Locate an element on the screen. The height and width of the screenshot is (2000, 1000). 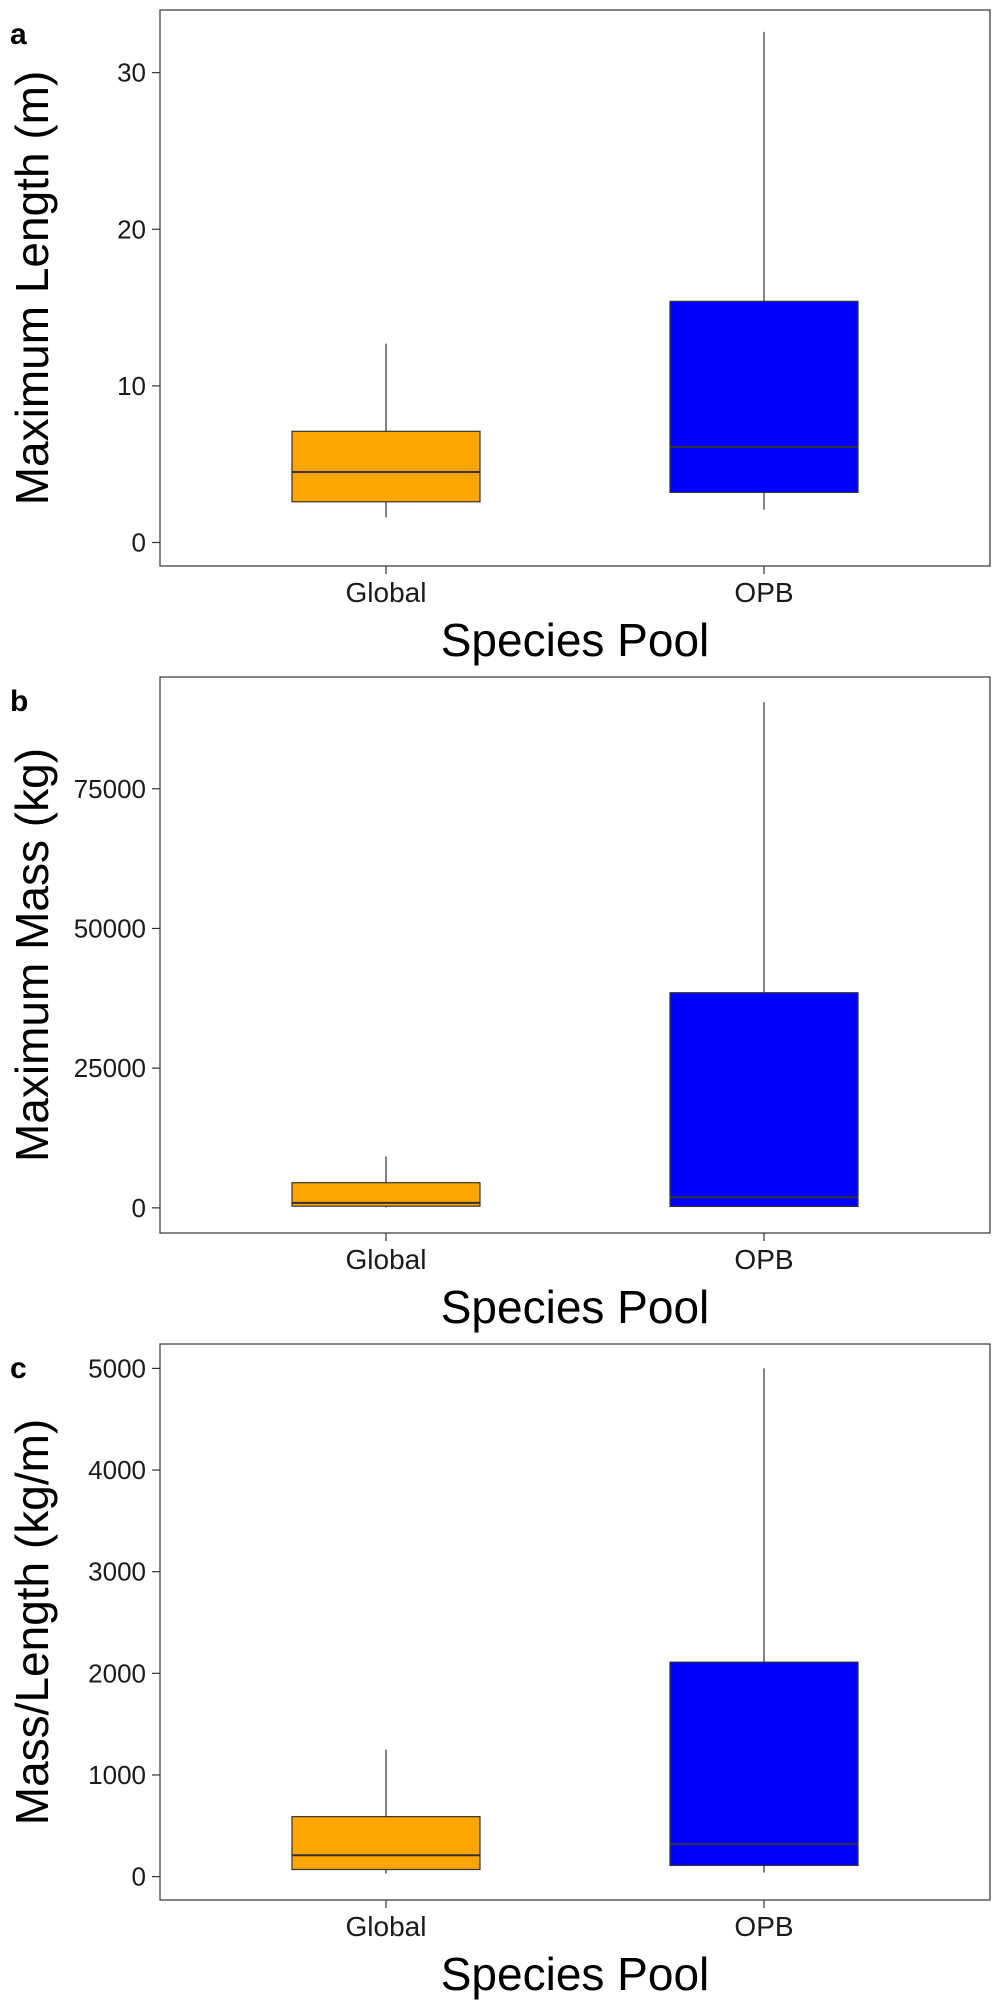
panel-label: b is located at coordinates (19, 701).